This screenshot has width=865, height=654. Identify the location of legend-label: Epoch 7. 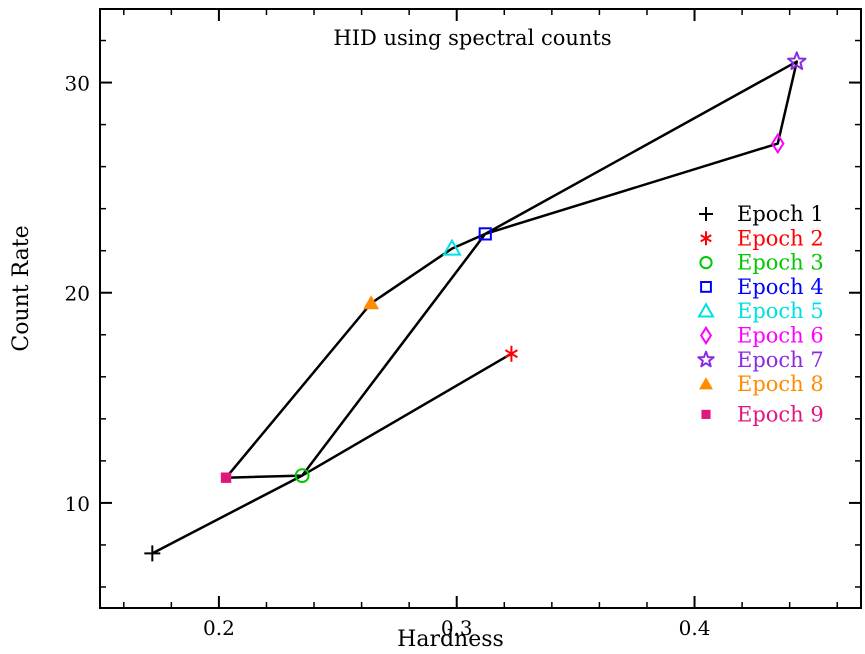
(780, 360).